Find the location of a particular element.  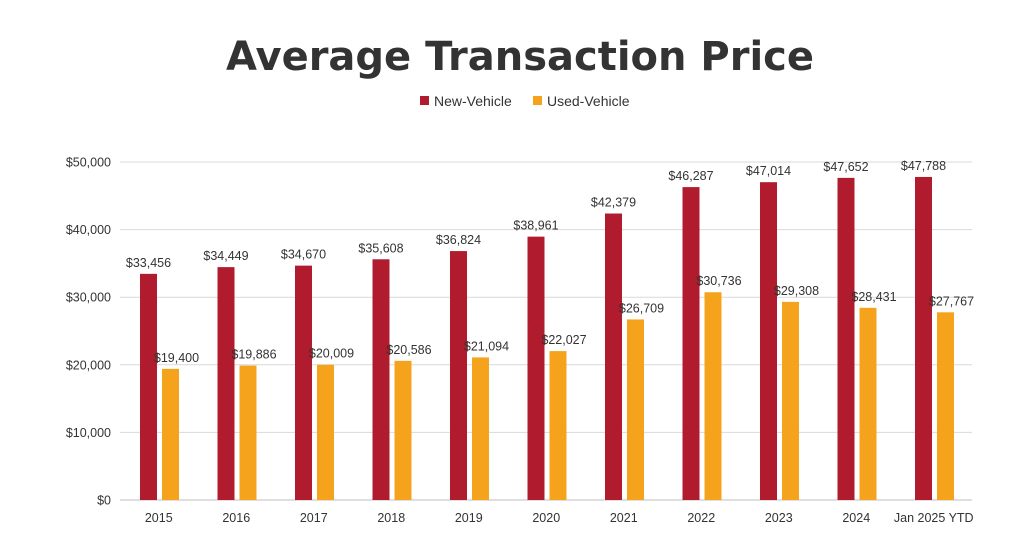

chart-title: Average Transaction Price is located at coordinates (520, 57).